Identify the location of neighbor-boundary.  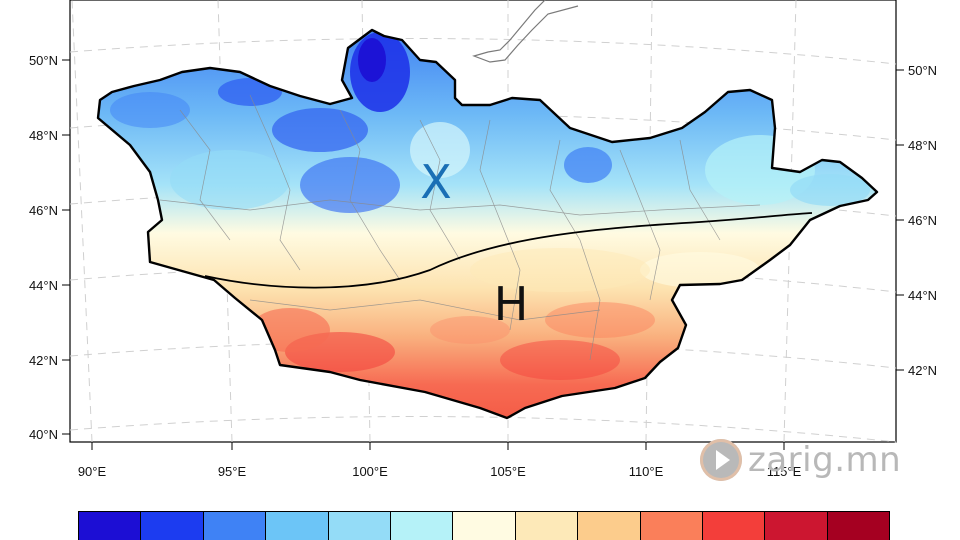
(525, 31).